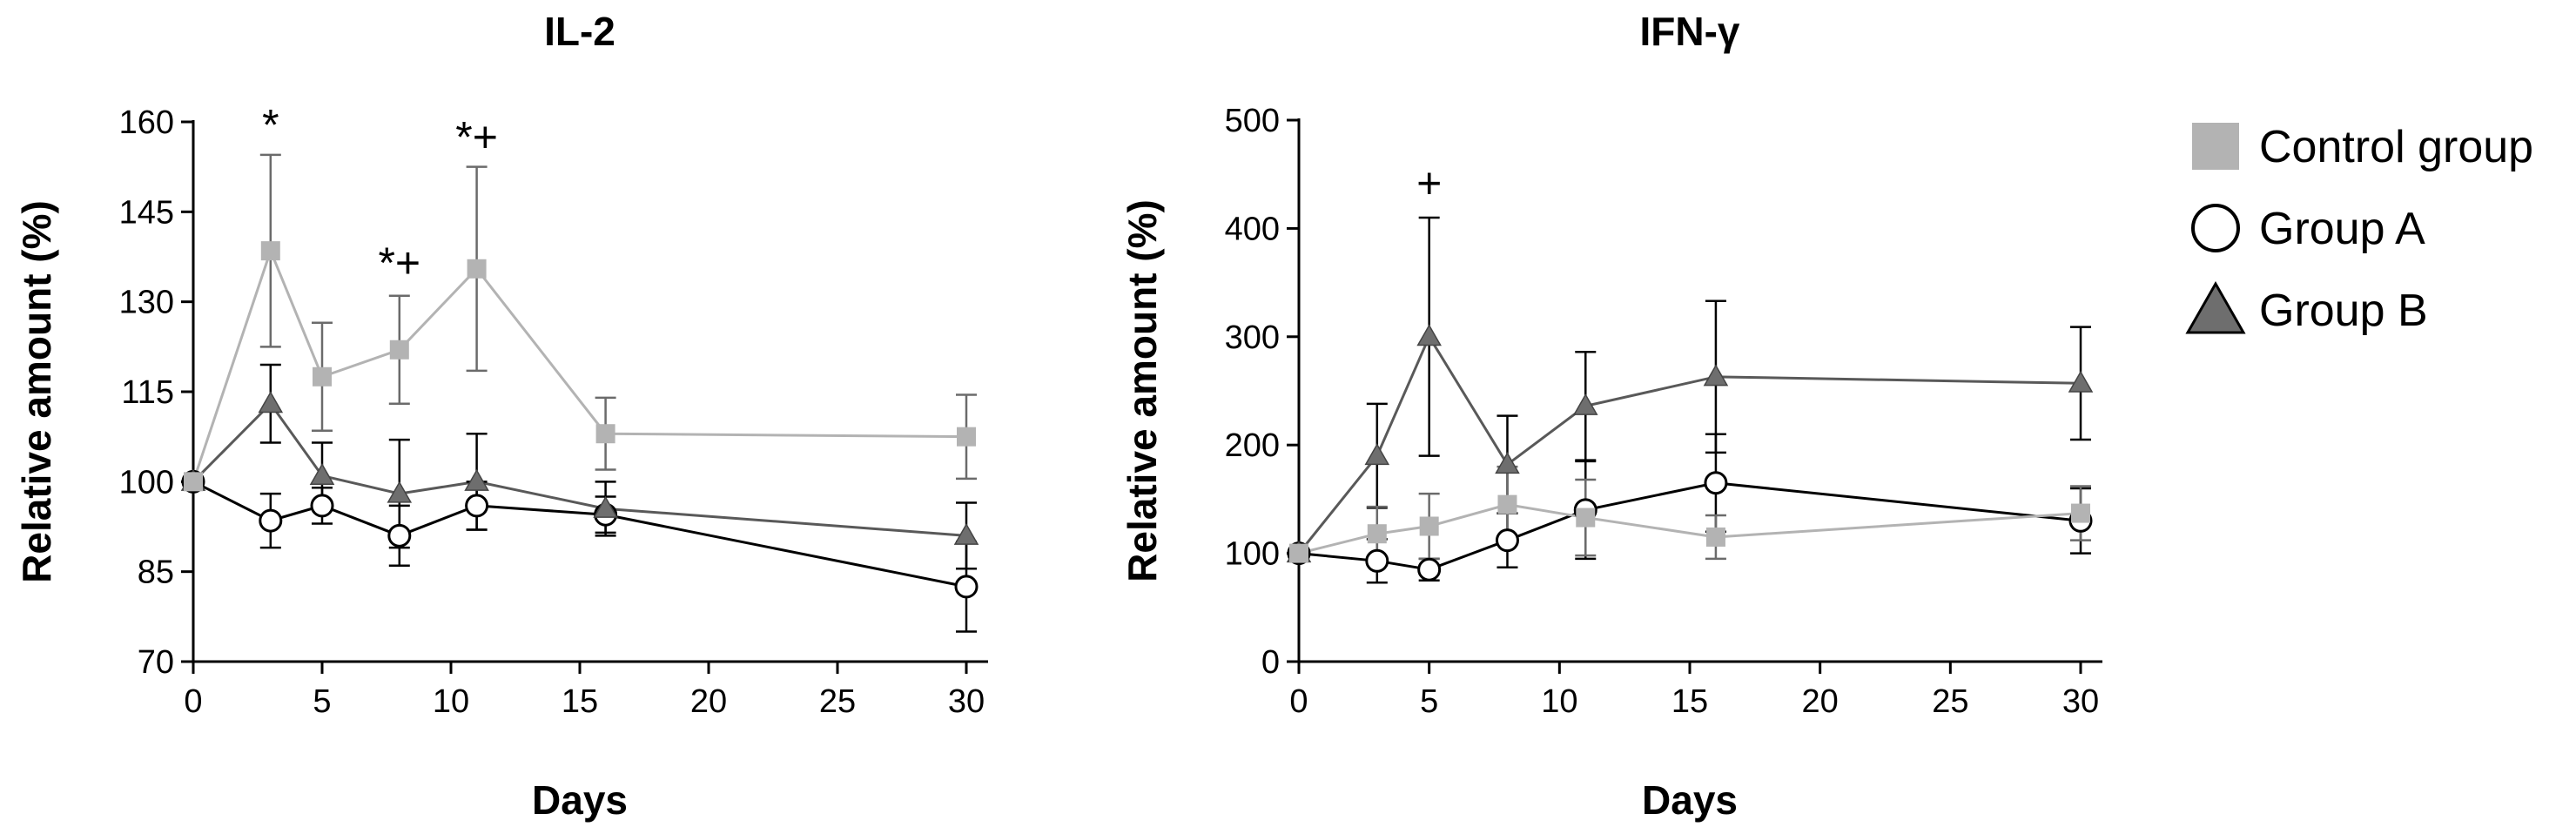  I want to click on y-tick-label: 70, so click(156, 662).